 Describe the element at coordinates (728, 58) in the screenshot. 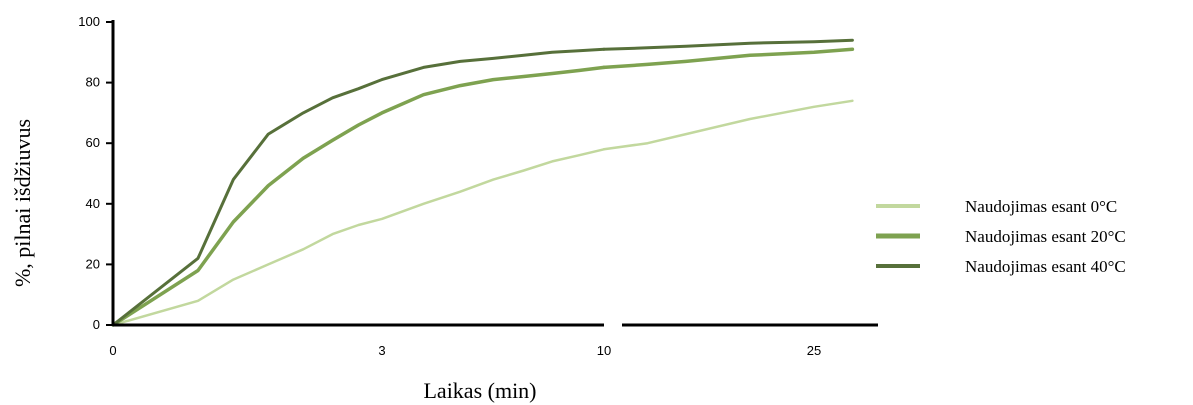

I see `series-2-line-b` at that location.